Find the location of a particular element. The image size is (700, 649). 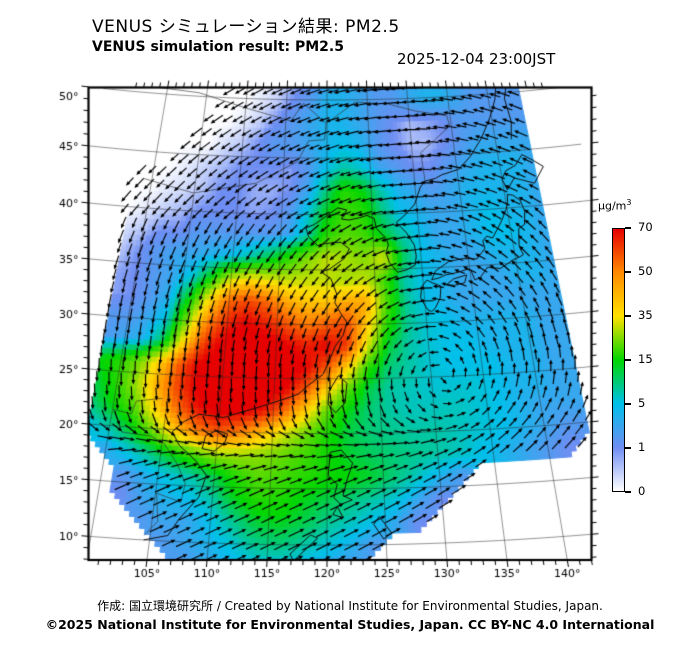

colorbar-unit-sup: 3 is located at coordinates (629, 202).